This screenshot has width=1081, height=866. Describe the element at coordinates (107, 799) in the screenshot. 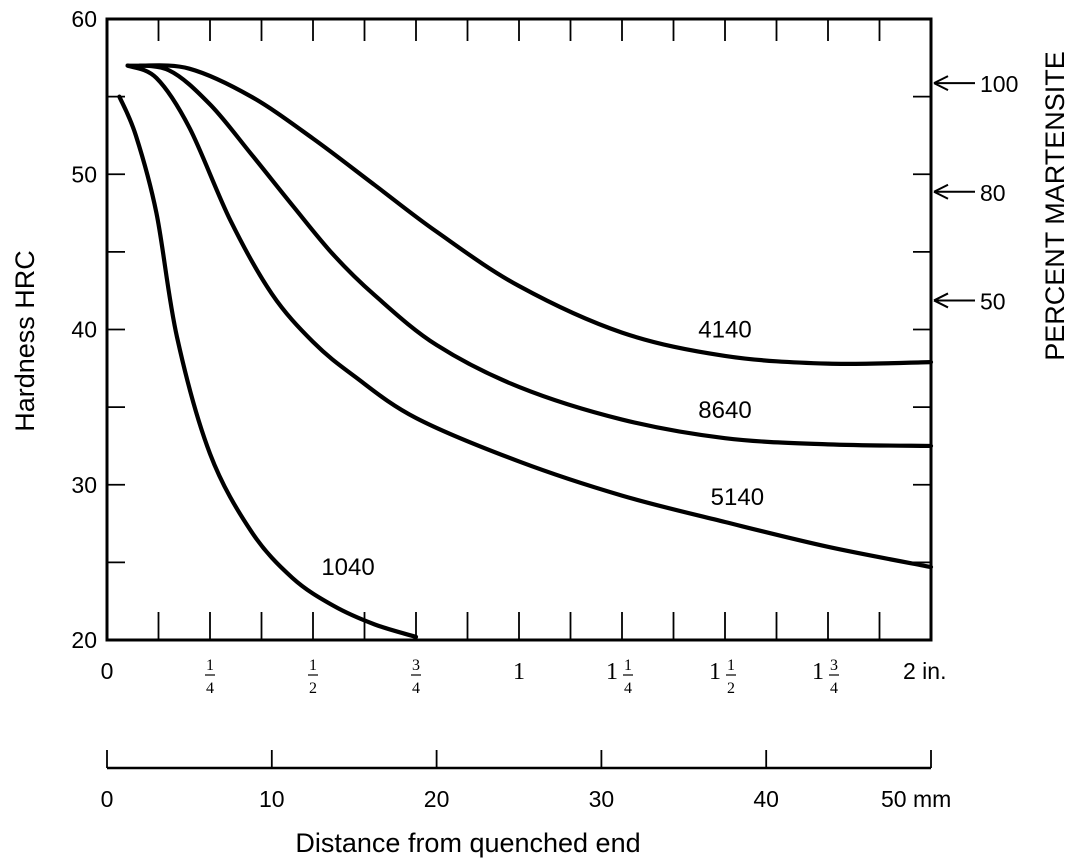

I see `mm-tick-label: 0` at that location.